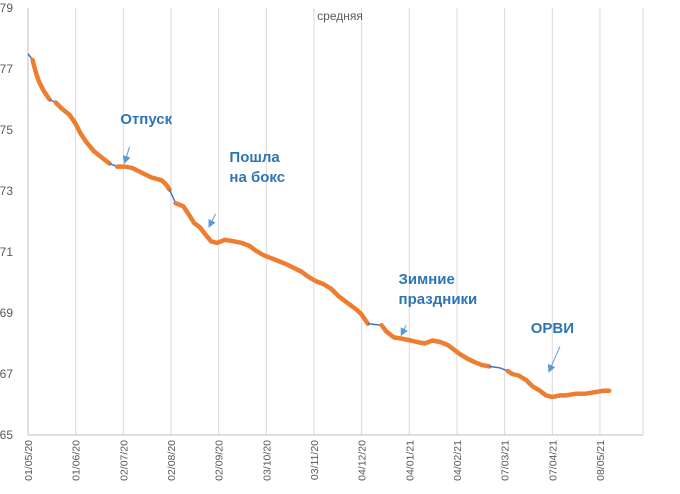  I want to click on y-tick-label: 77, so click(6, 69).